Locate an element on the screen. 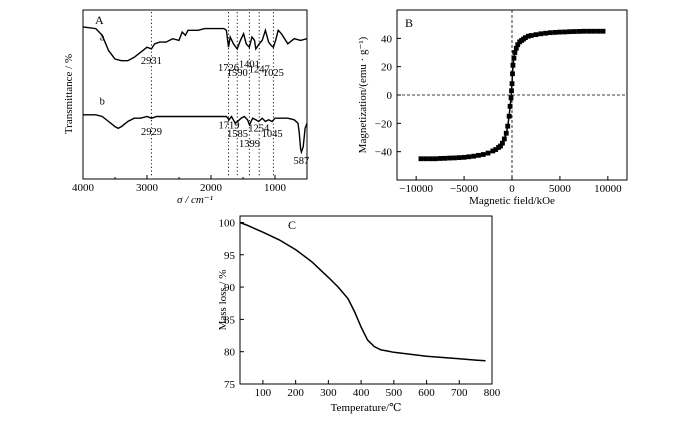 Image resolution: width=700 pixels, height=424 pixels. panel-c-series is located at coordinates (362, 291).